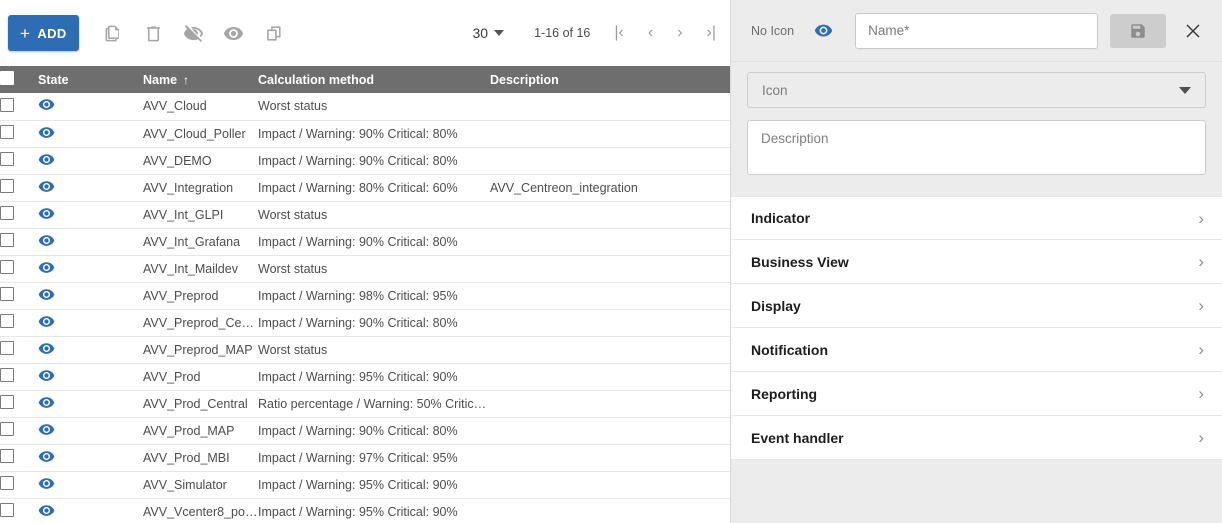 The image size is (1222, 523). What do you see at coordinates (610, 79) in the screenshot?
I see `column-header-description: Description` at bounding box center [610, 79].